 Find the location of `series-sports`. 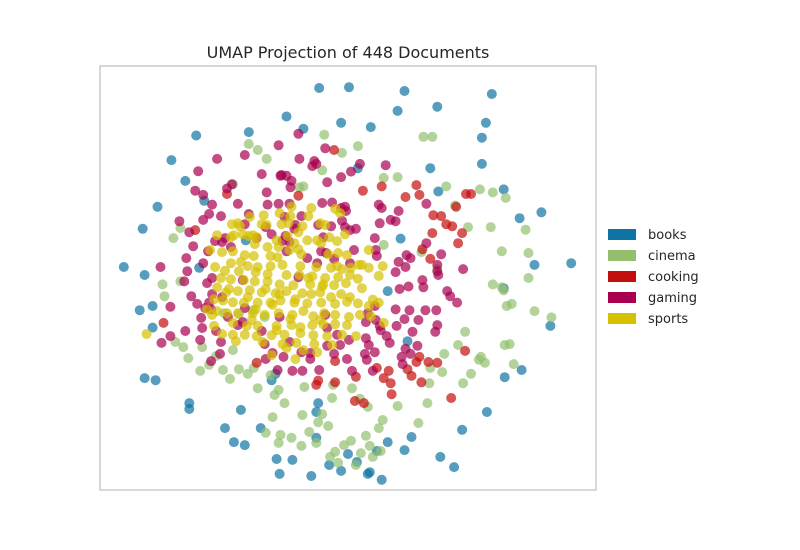

series-sports is located at coordinates (265, 282).